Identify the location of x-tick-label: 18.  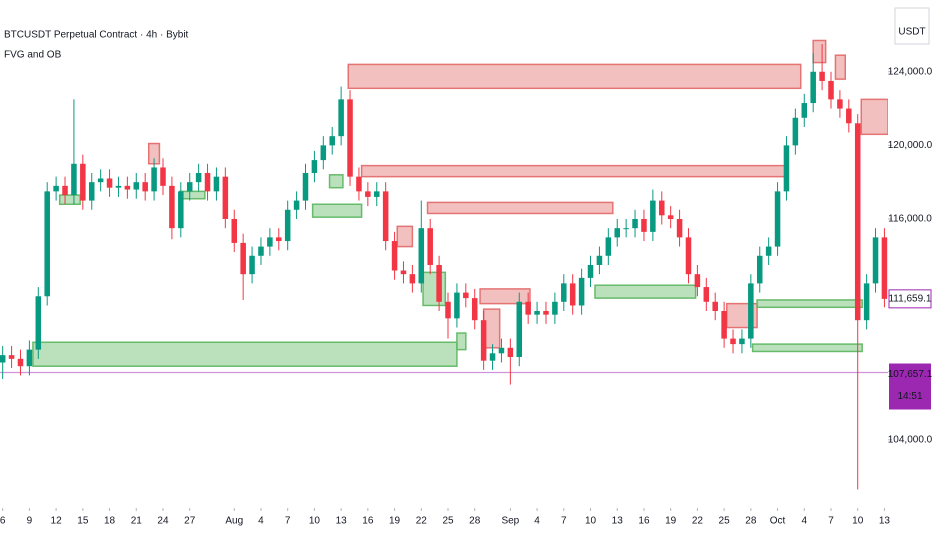
(110, 521).